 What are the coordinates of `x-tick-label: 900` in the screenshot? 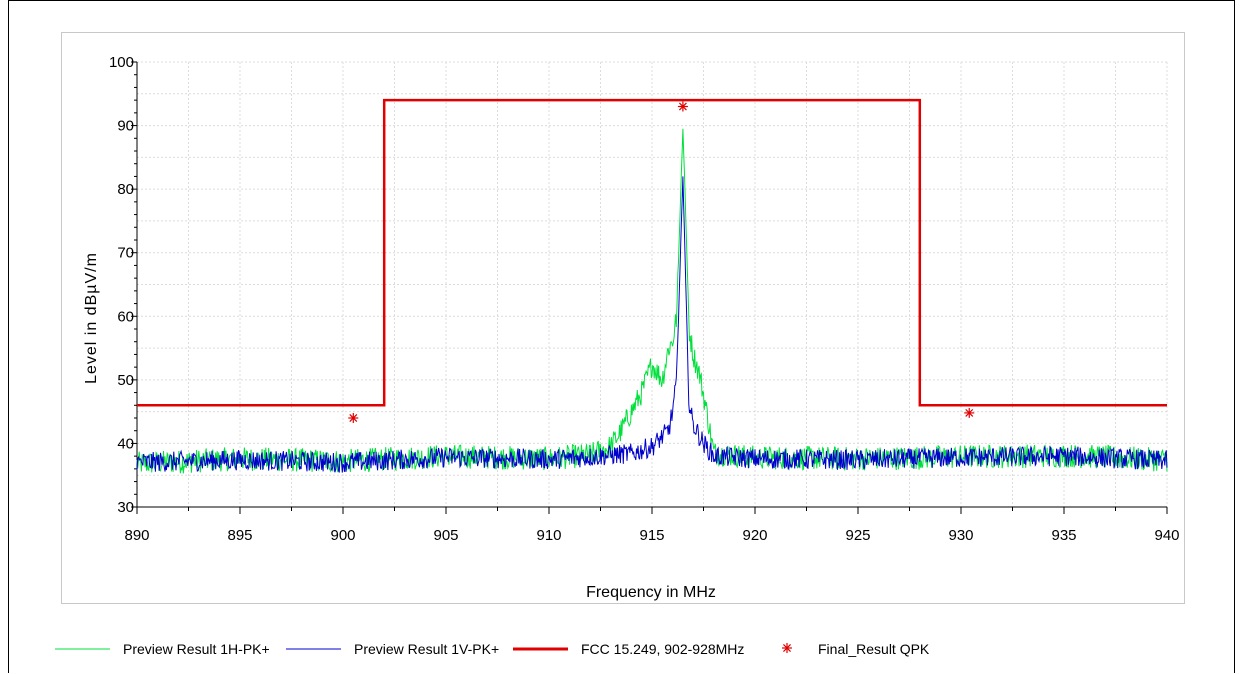 It's located at (342, 535).